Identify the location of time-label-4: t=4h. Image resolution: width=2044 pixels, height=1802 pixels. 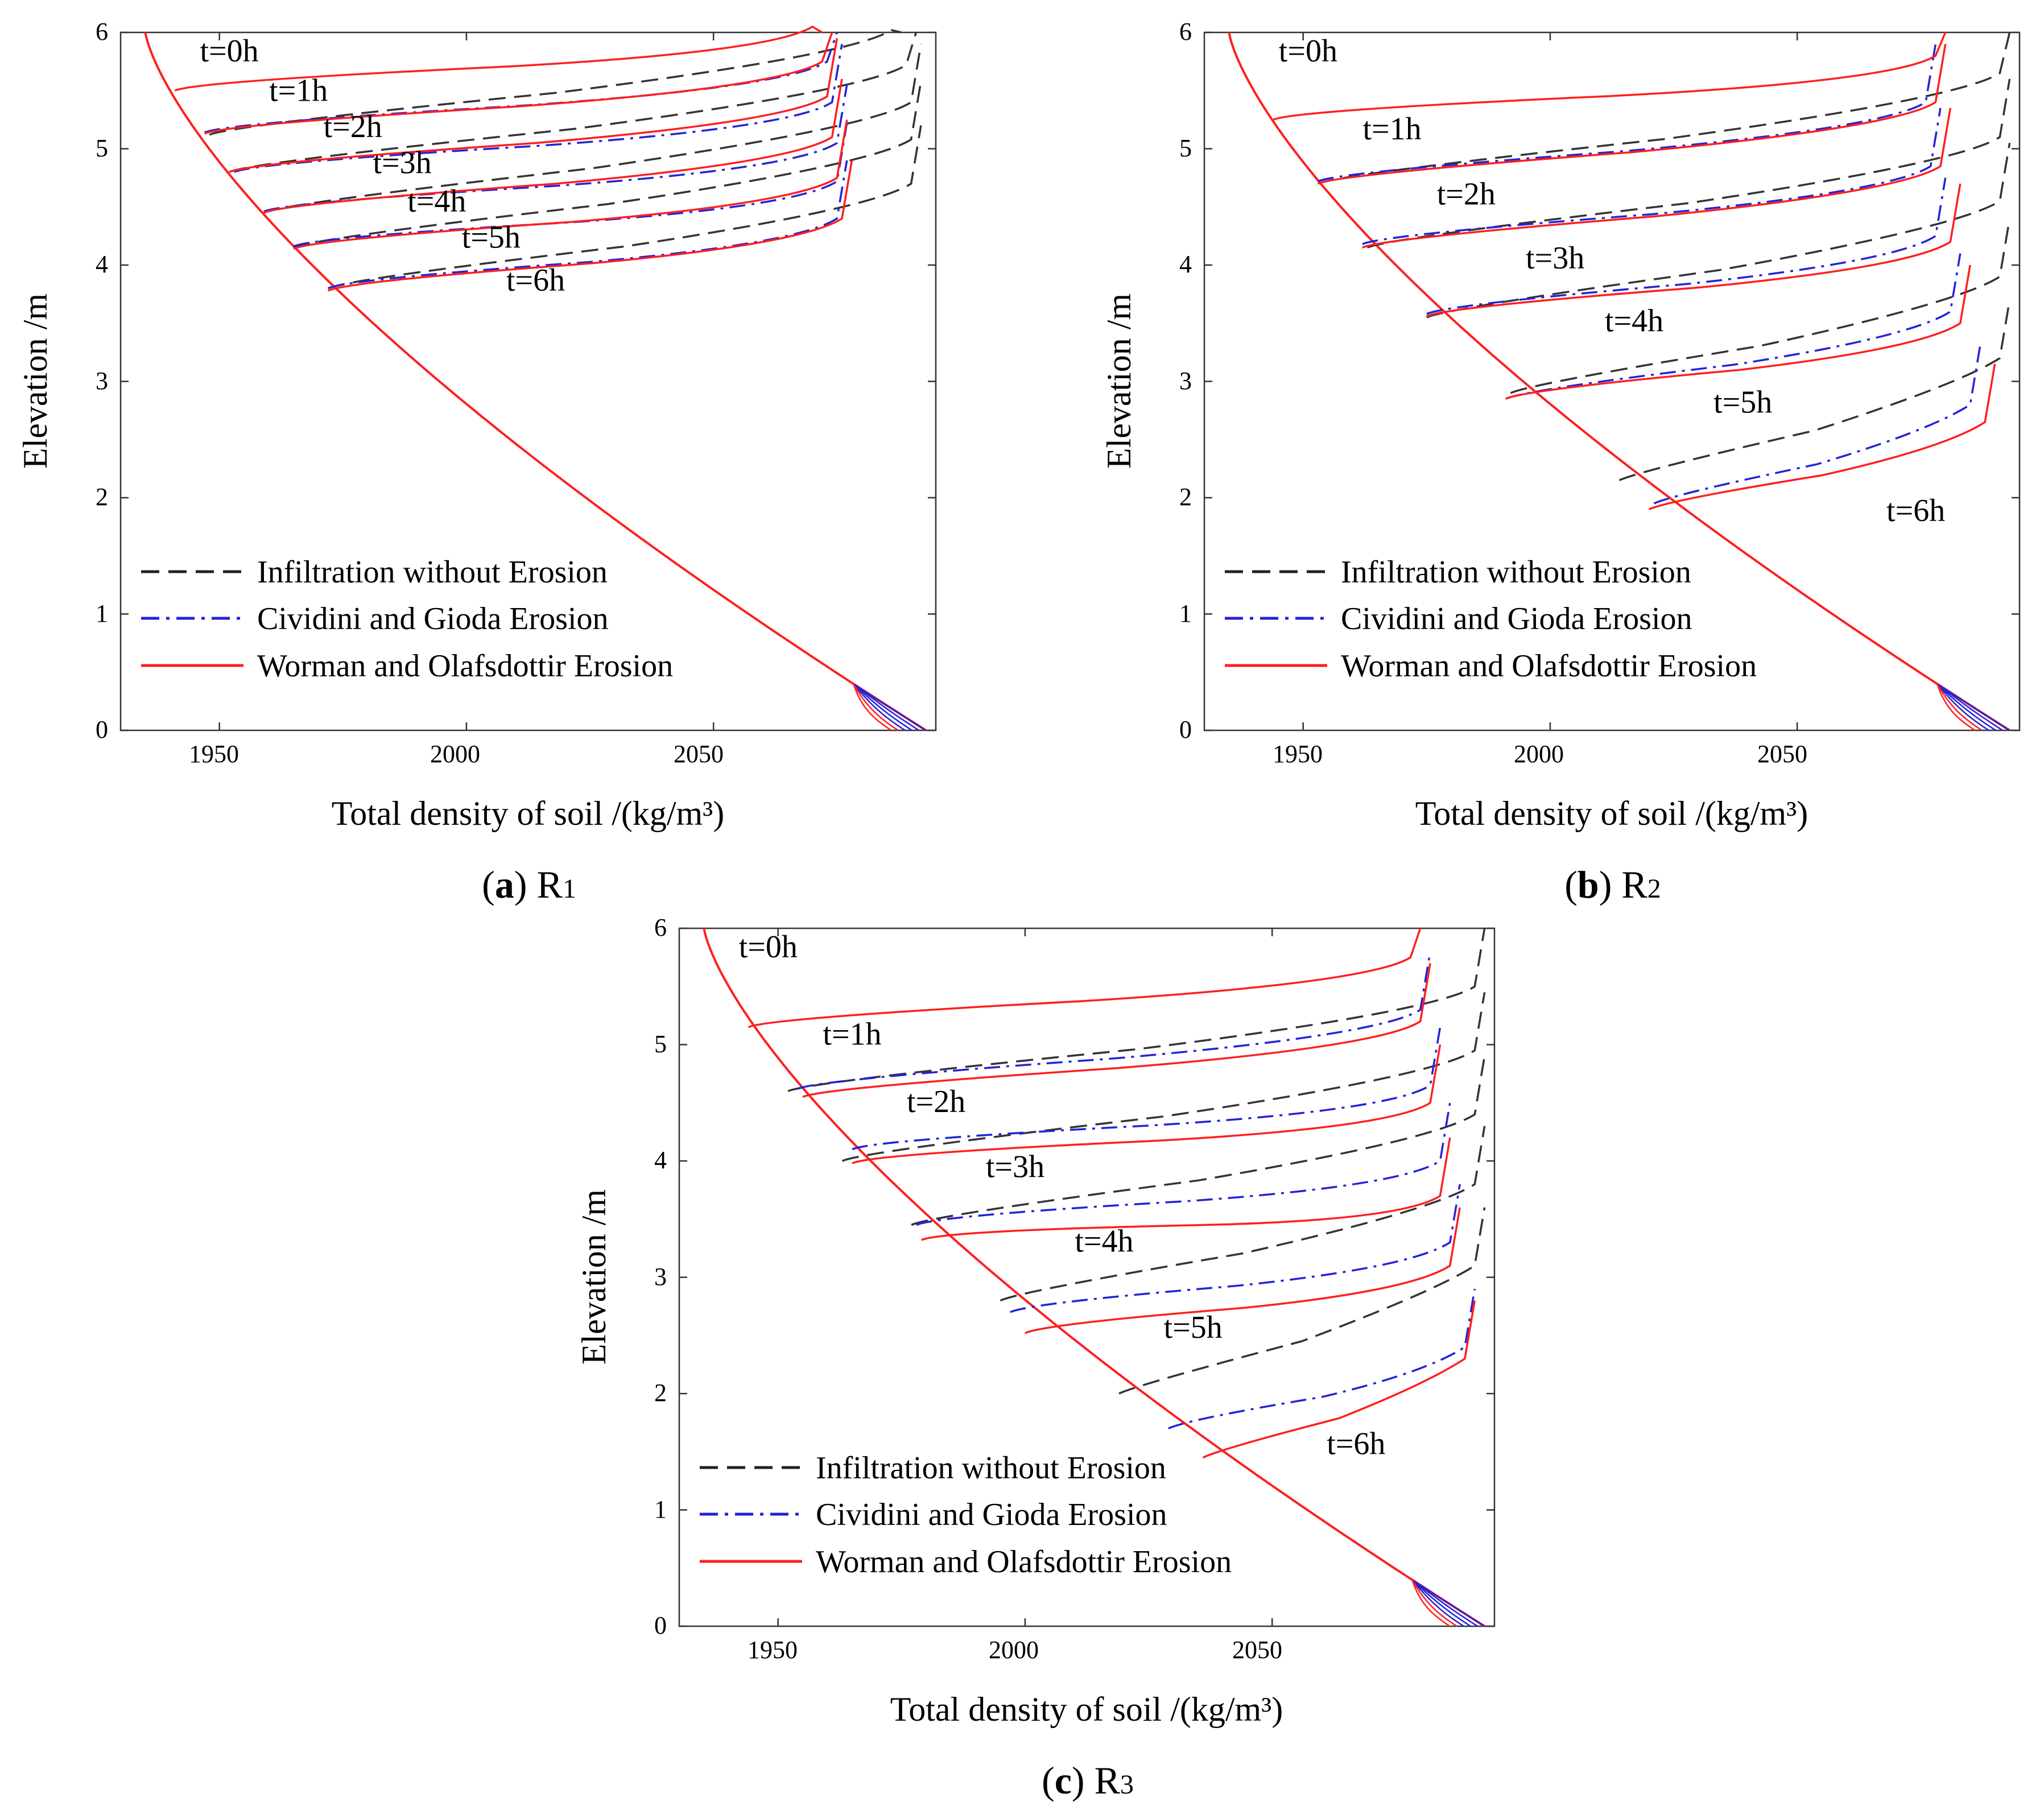
(1634, 321).